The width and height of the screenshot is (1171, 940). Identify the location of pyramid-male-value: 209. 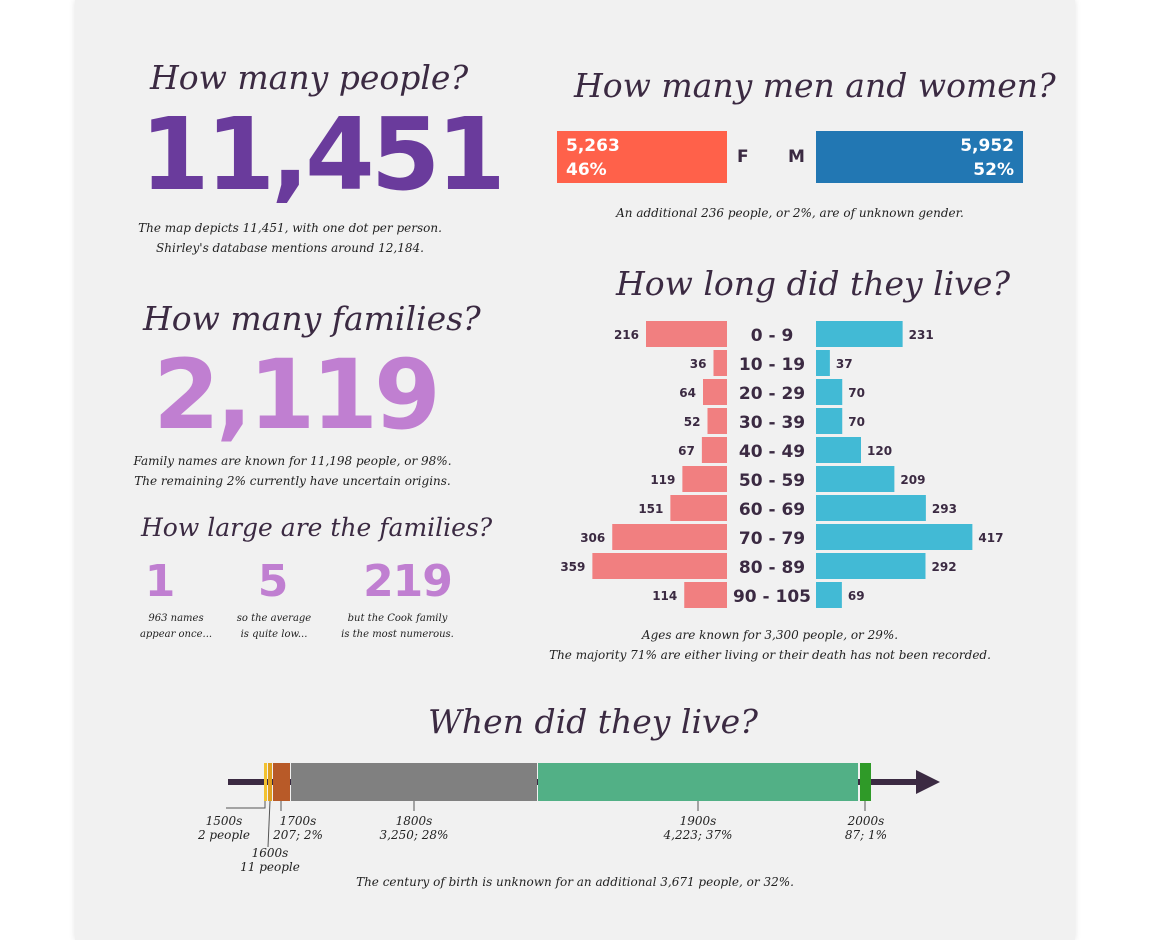
(912, 480).